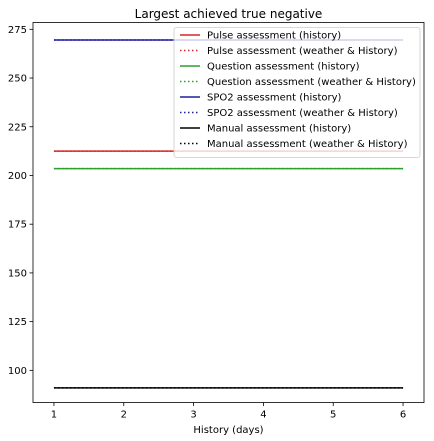  I want to click on y-tick-label: 125, so click(17, 322).